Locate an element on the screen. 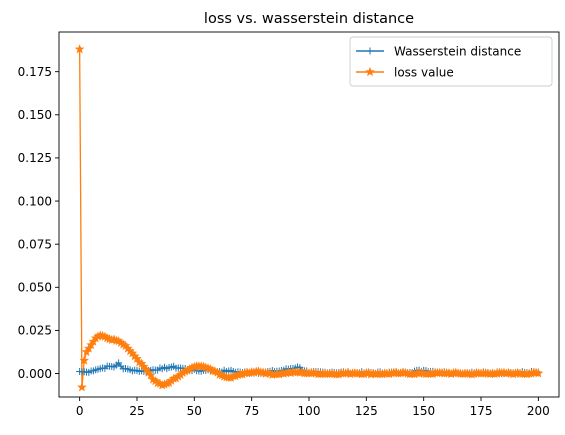 The height and width of the screenshot is (435, 565). x-tick-label: 25 is located at coordinates (136, 411).